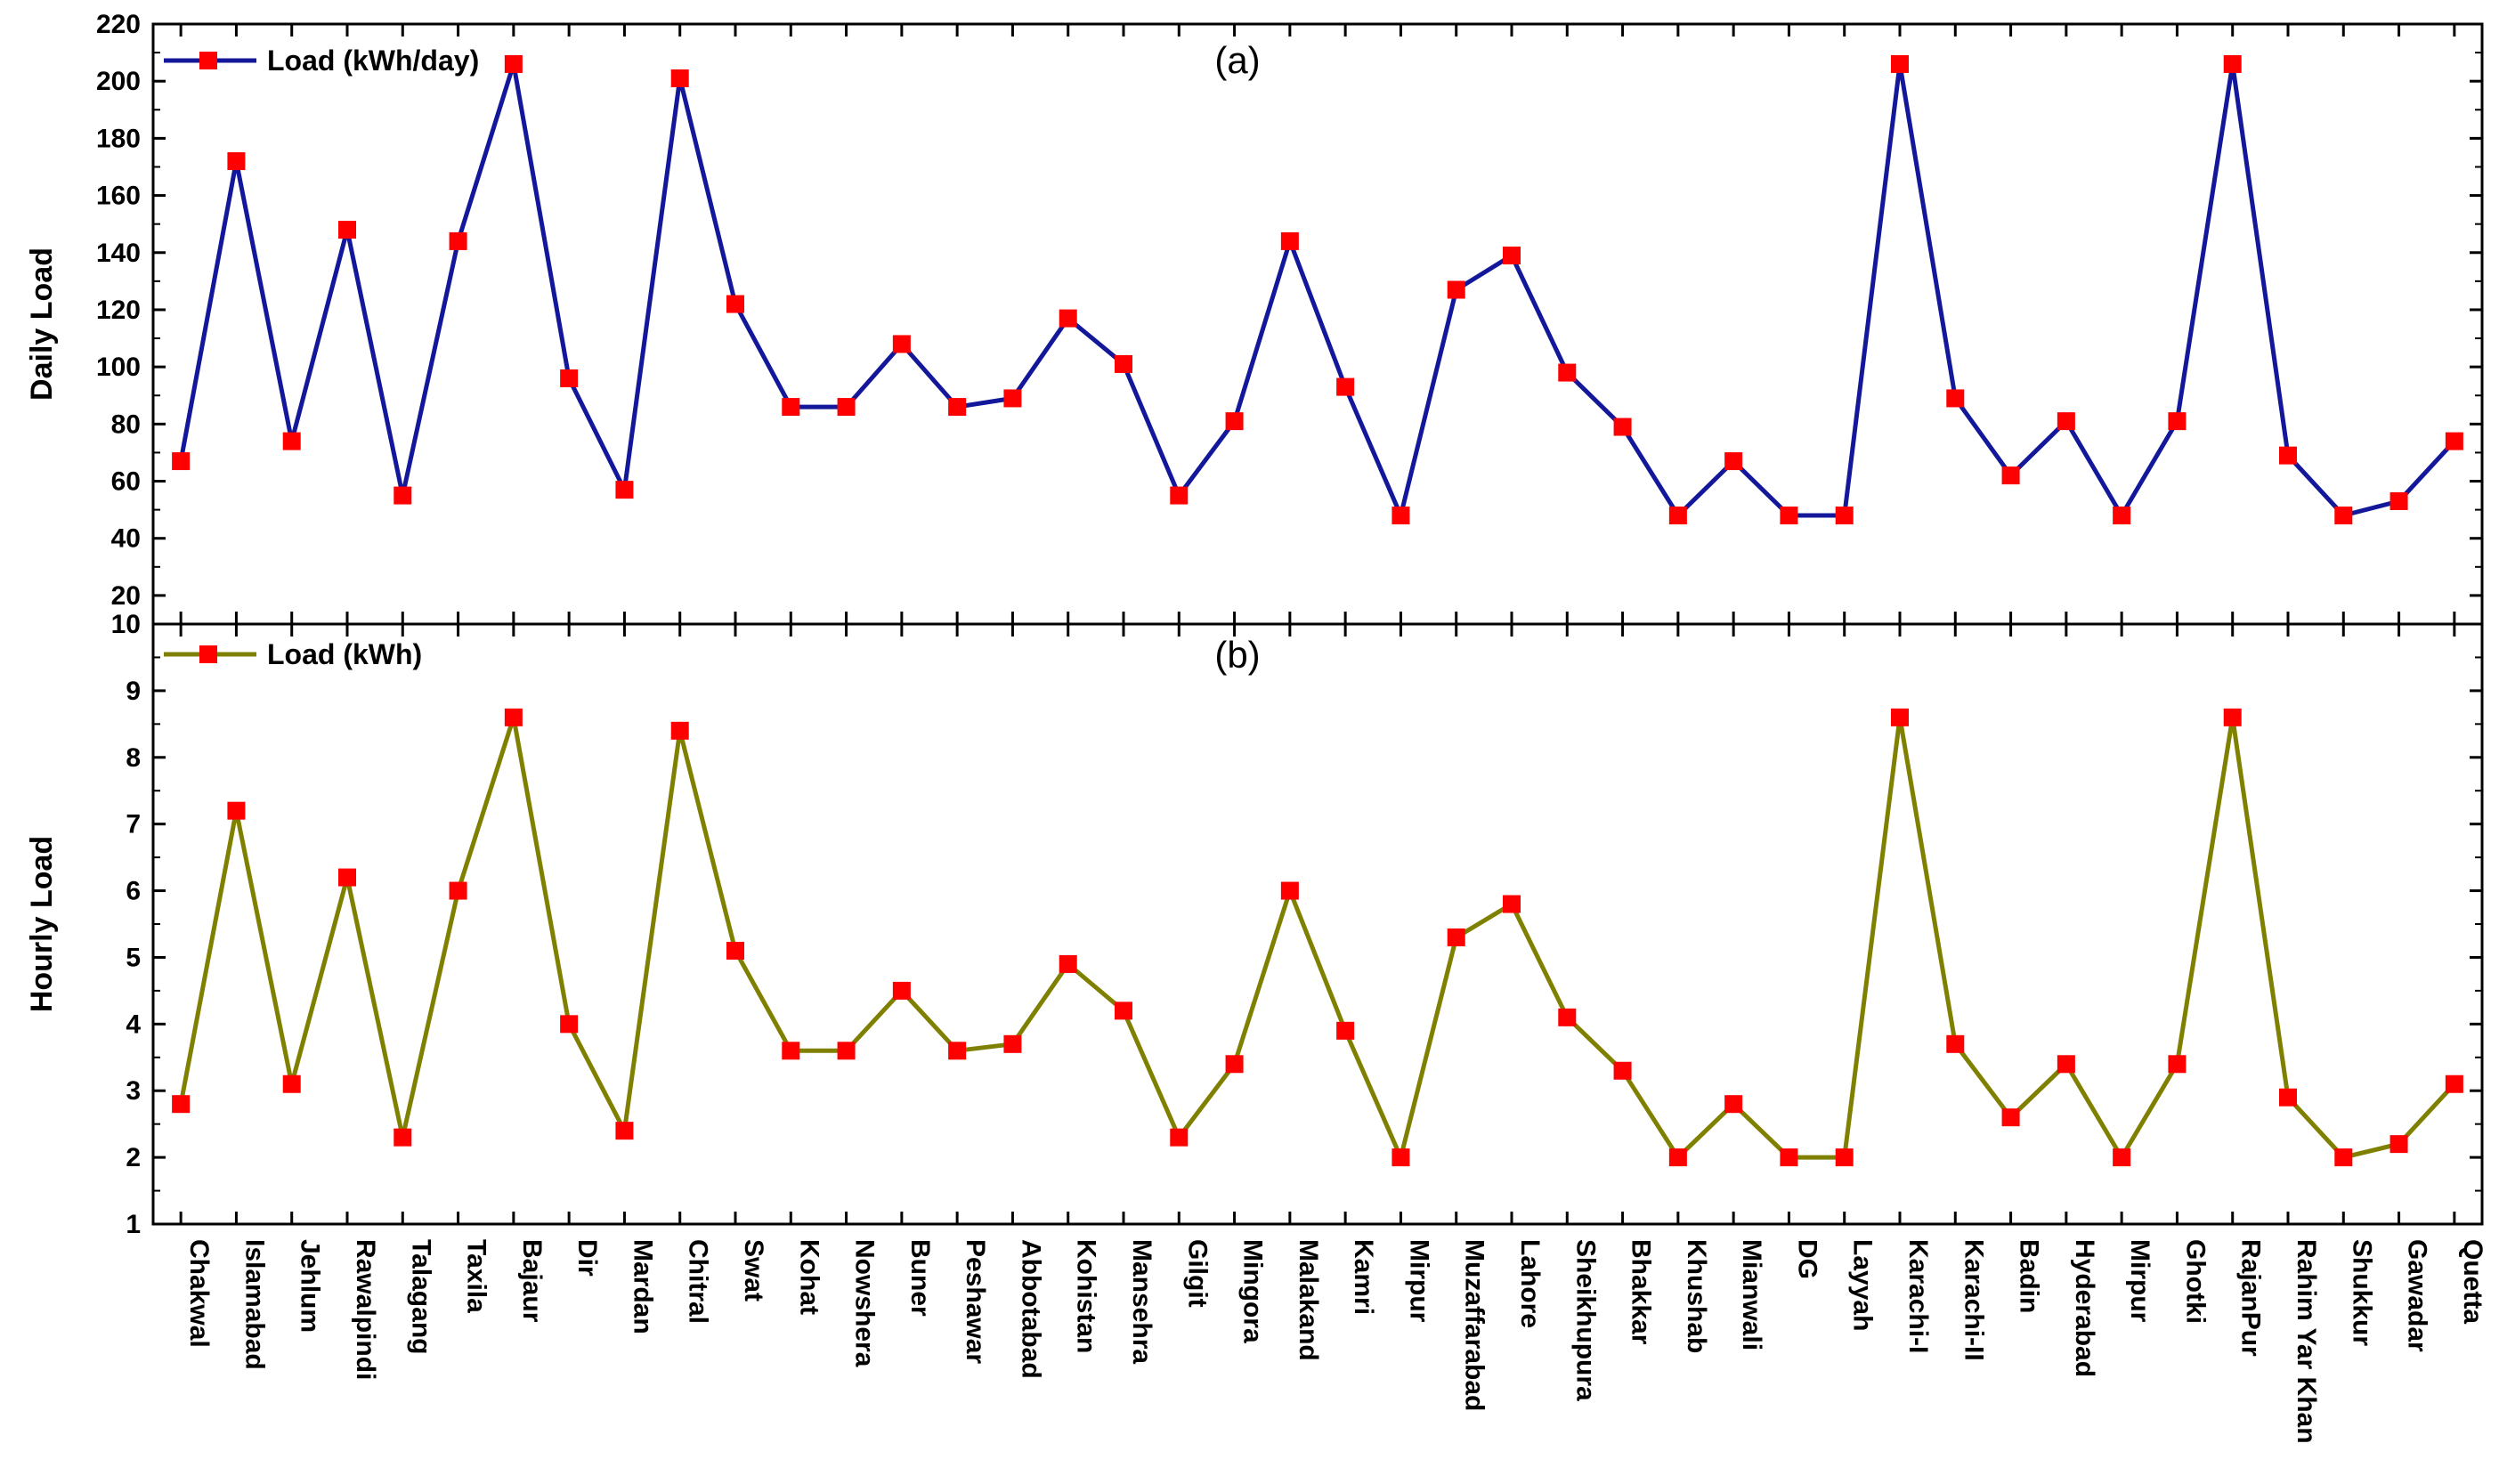  I want to click on y-tick-label: 4, so click(133, 1024).